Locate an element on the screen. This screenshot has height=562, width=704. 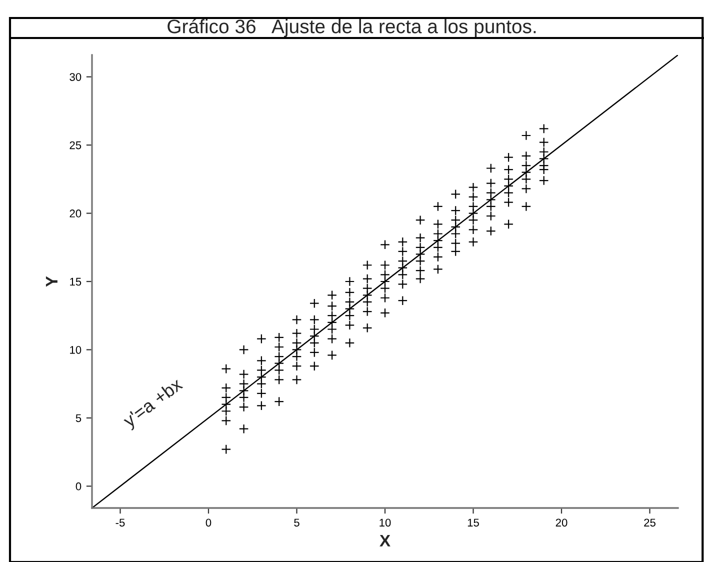
y-axis-title: Y is located at coordinates (52, 281).